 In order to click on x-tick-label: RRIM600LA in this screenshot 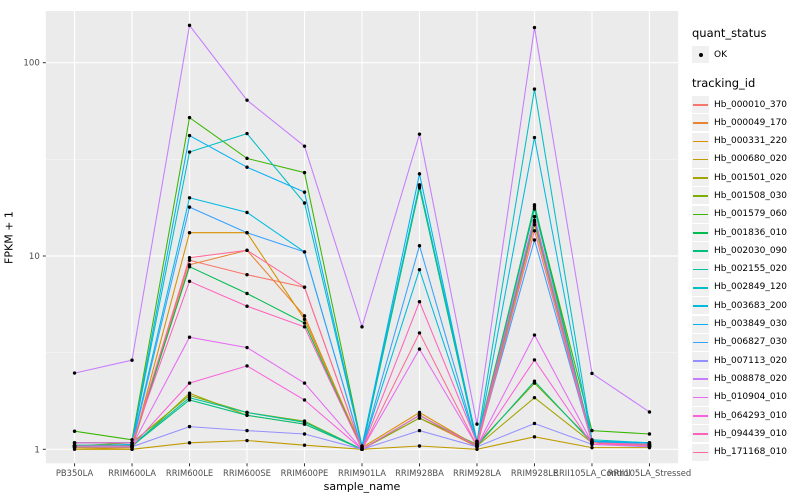, I will do `click(132, 473)`.